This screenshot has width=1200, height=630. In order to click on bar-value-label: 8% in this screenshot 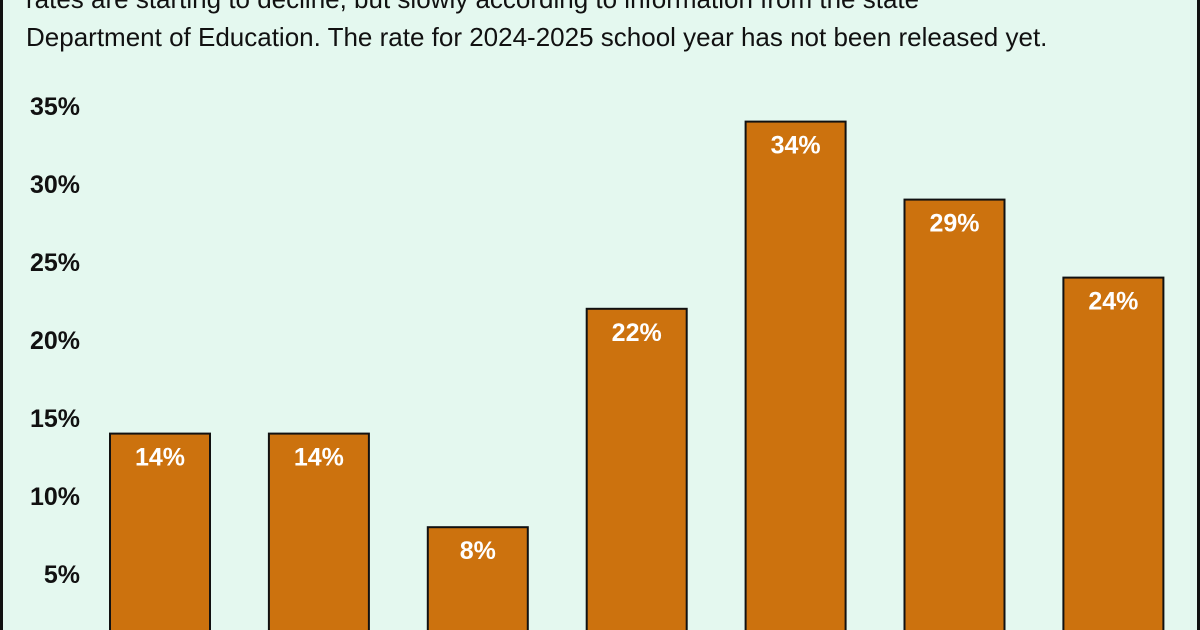, I will do `click(478, 551)`.